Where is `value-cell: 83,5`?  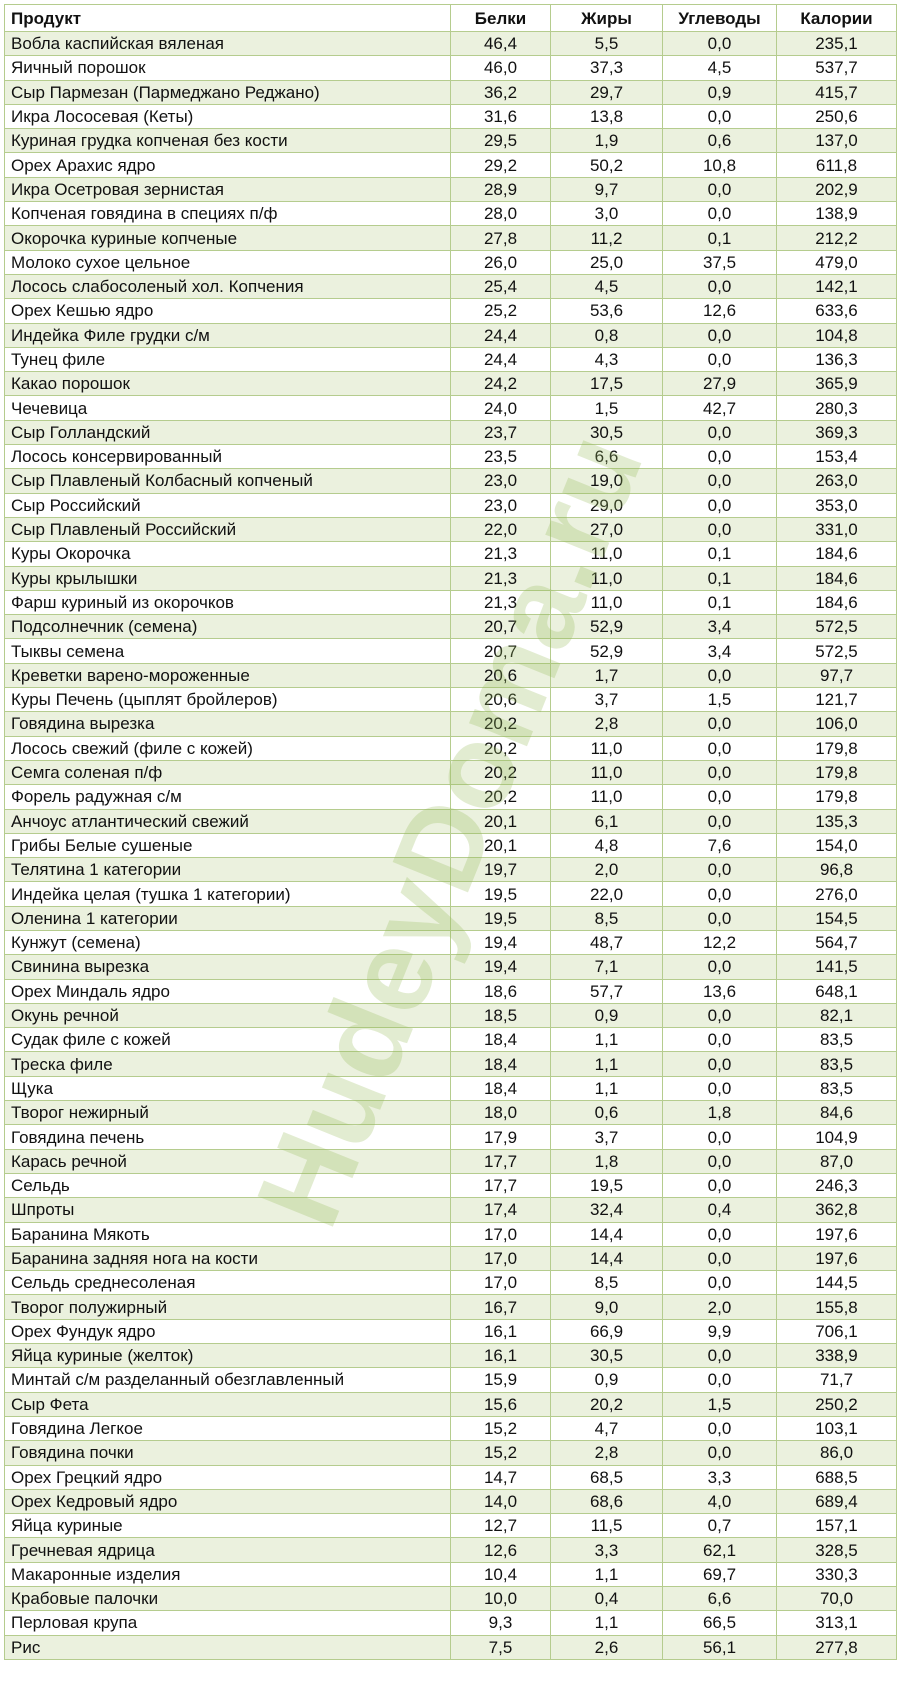 value-cell: 83,5 is located at coordinates (836, 1040).